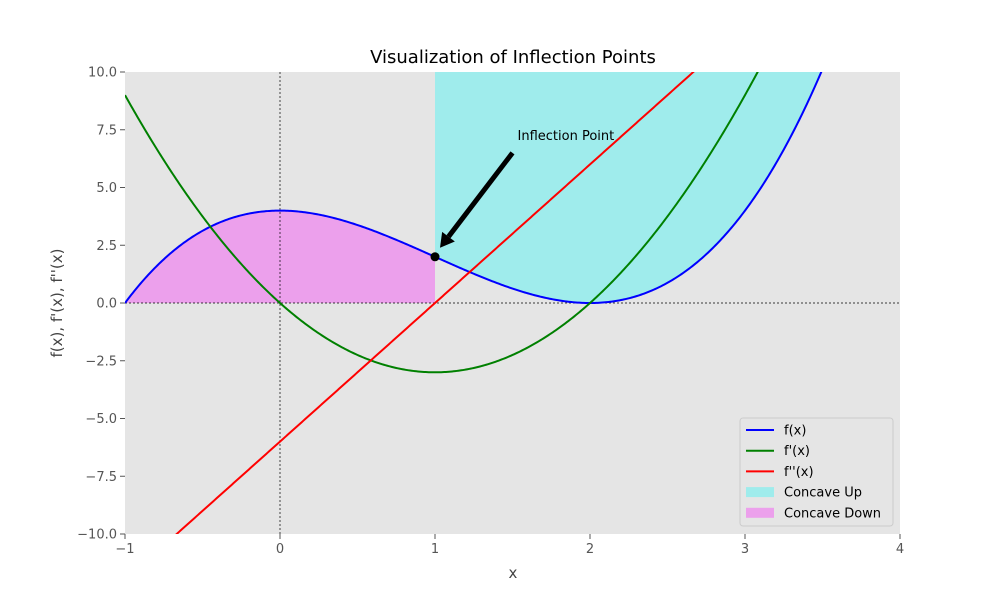  What do you see at coordinates (513, 573) in the screenshot?
I see `x-axis-label: x` at bounding box center [513, 573].